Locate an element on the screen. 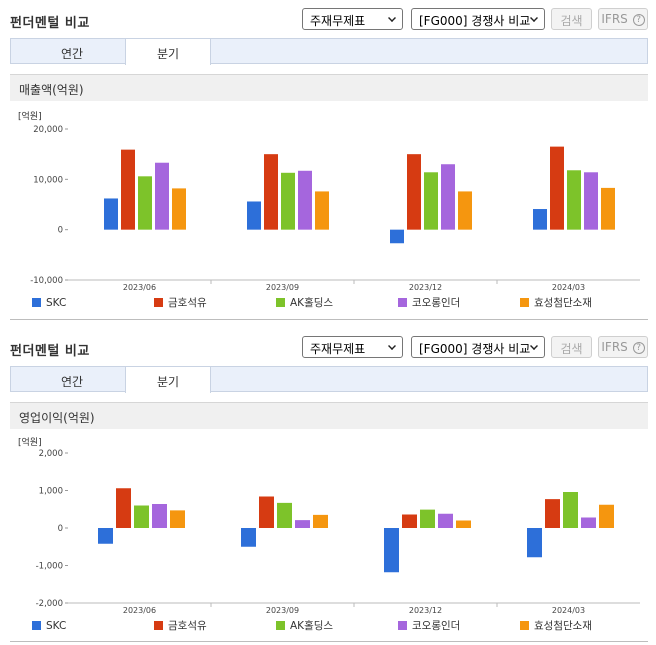 The image size is (656, 645). y-tick-label: 20,000 is located at coordinates (48, 130).